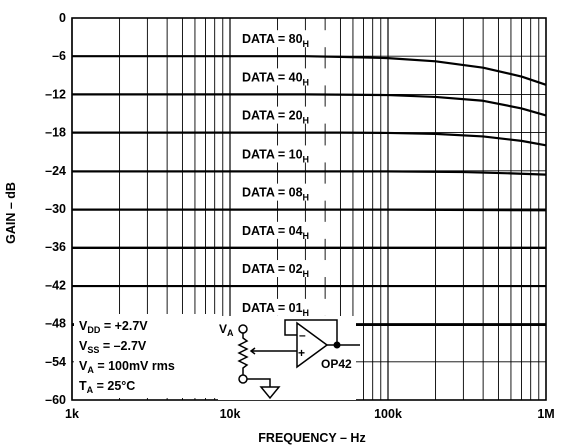 This screenshot has height=448, width=573. Describe the element at coordinates (55, 94) in the screenshot. I see `y-tick-label: –12` at that location.